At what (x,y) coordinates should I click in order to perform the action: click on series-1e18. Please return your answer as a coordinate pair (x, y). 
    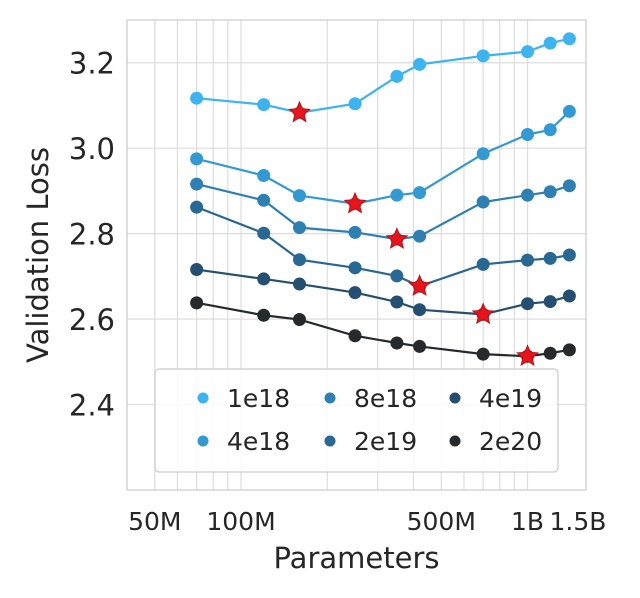
    Looking at the image, I should click on (383, 76).